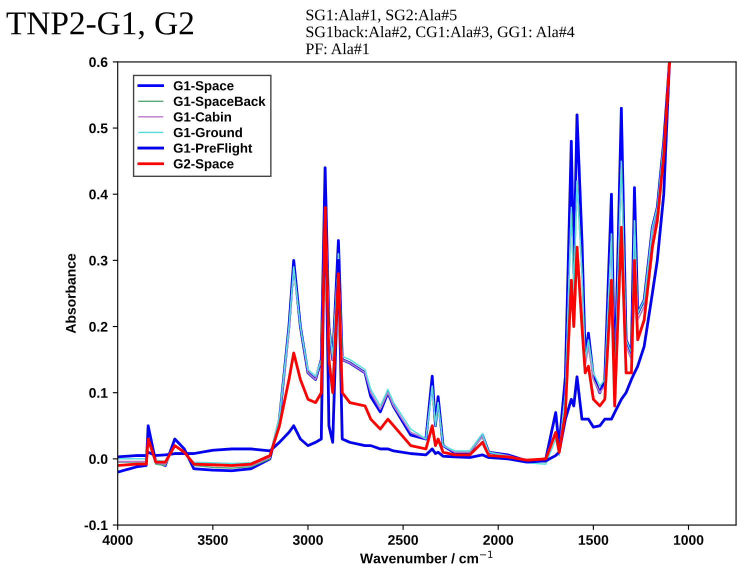 This screenshot has height=584, width=745. I want to click on y-tick-label: -0.1, so click(96, 525).